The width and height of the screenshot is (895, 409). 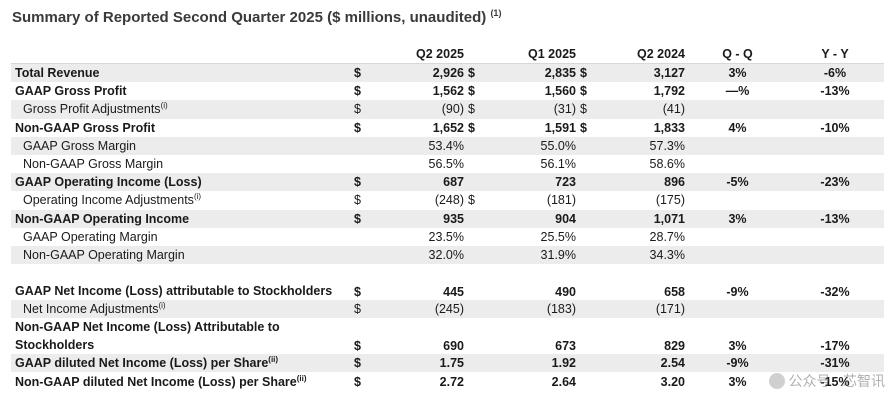 What do you see at coordinates (419, 255) in the screenshot?
I see `value-cell: 32.0%` at bounding box center [419, 255].